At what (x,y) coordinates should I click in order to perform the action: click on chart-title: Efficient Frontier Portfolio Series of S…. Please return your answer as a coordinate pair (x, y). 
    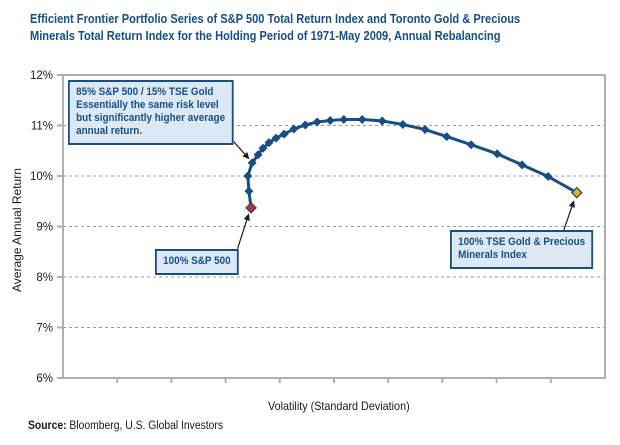
    Looking at the image, I should click on (275, 27).